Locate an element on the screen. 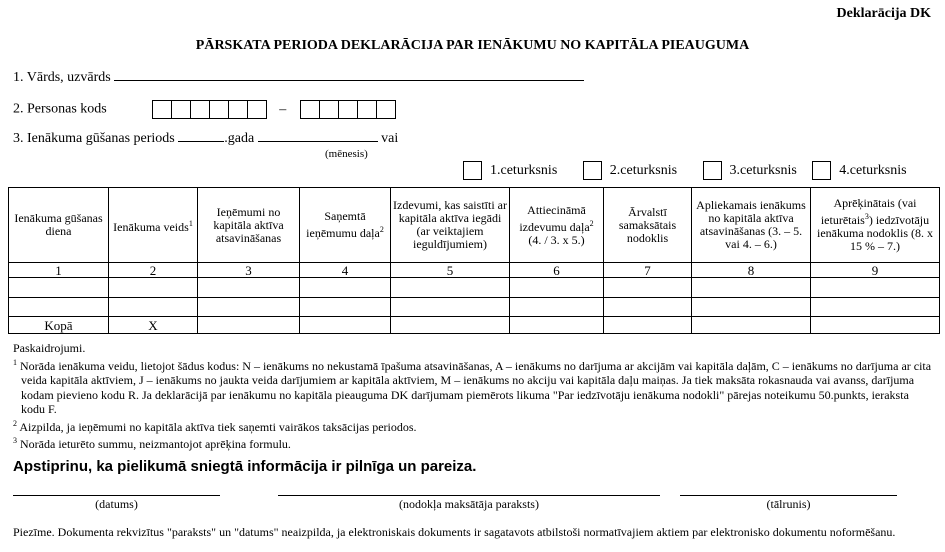 This screenshot has width=945, height=552. year-label: .gada is located at coordinates (239, 138).